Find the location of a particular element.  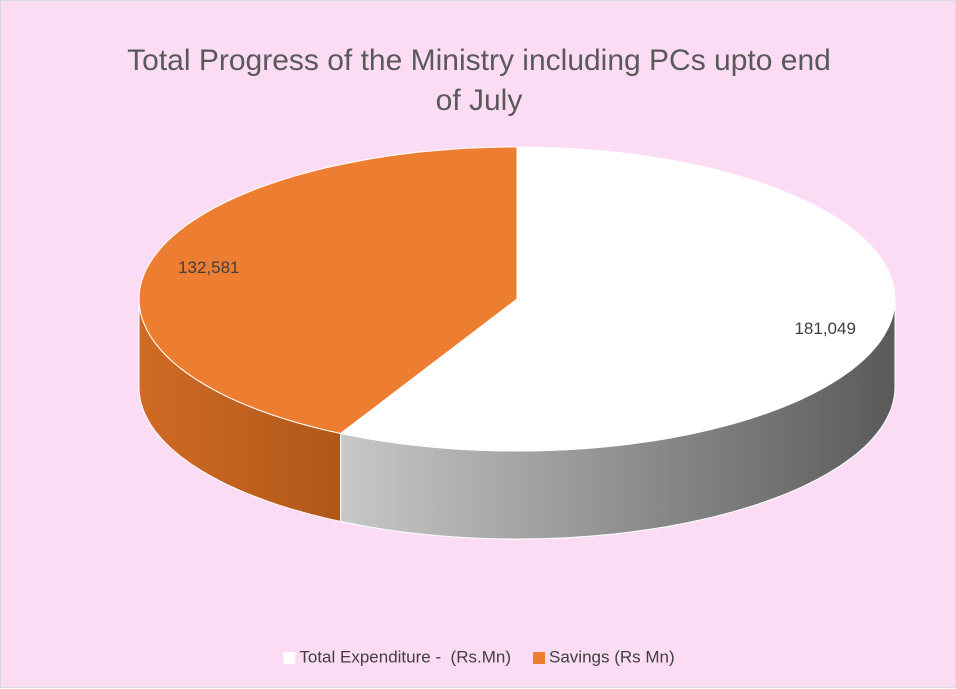

data-label: 181,049 is located at coordinates (824, 328).